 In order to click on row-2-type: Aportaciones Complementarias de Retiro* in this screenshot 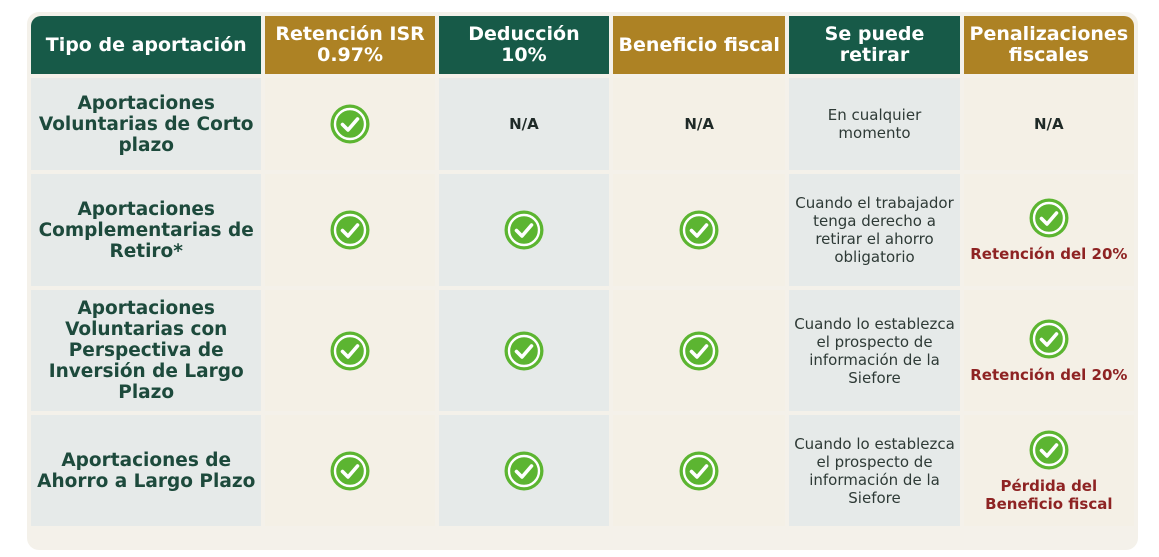, I will do `click(146, 230)`.